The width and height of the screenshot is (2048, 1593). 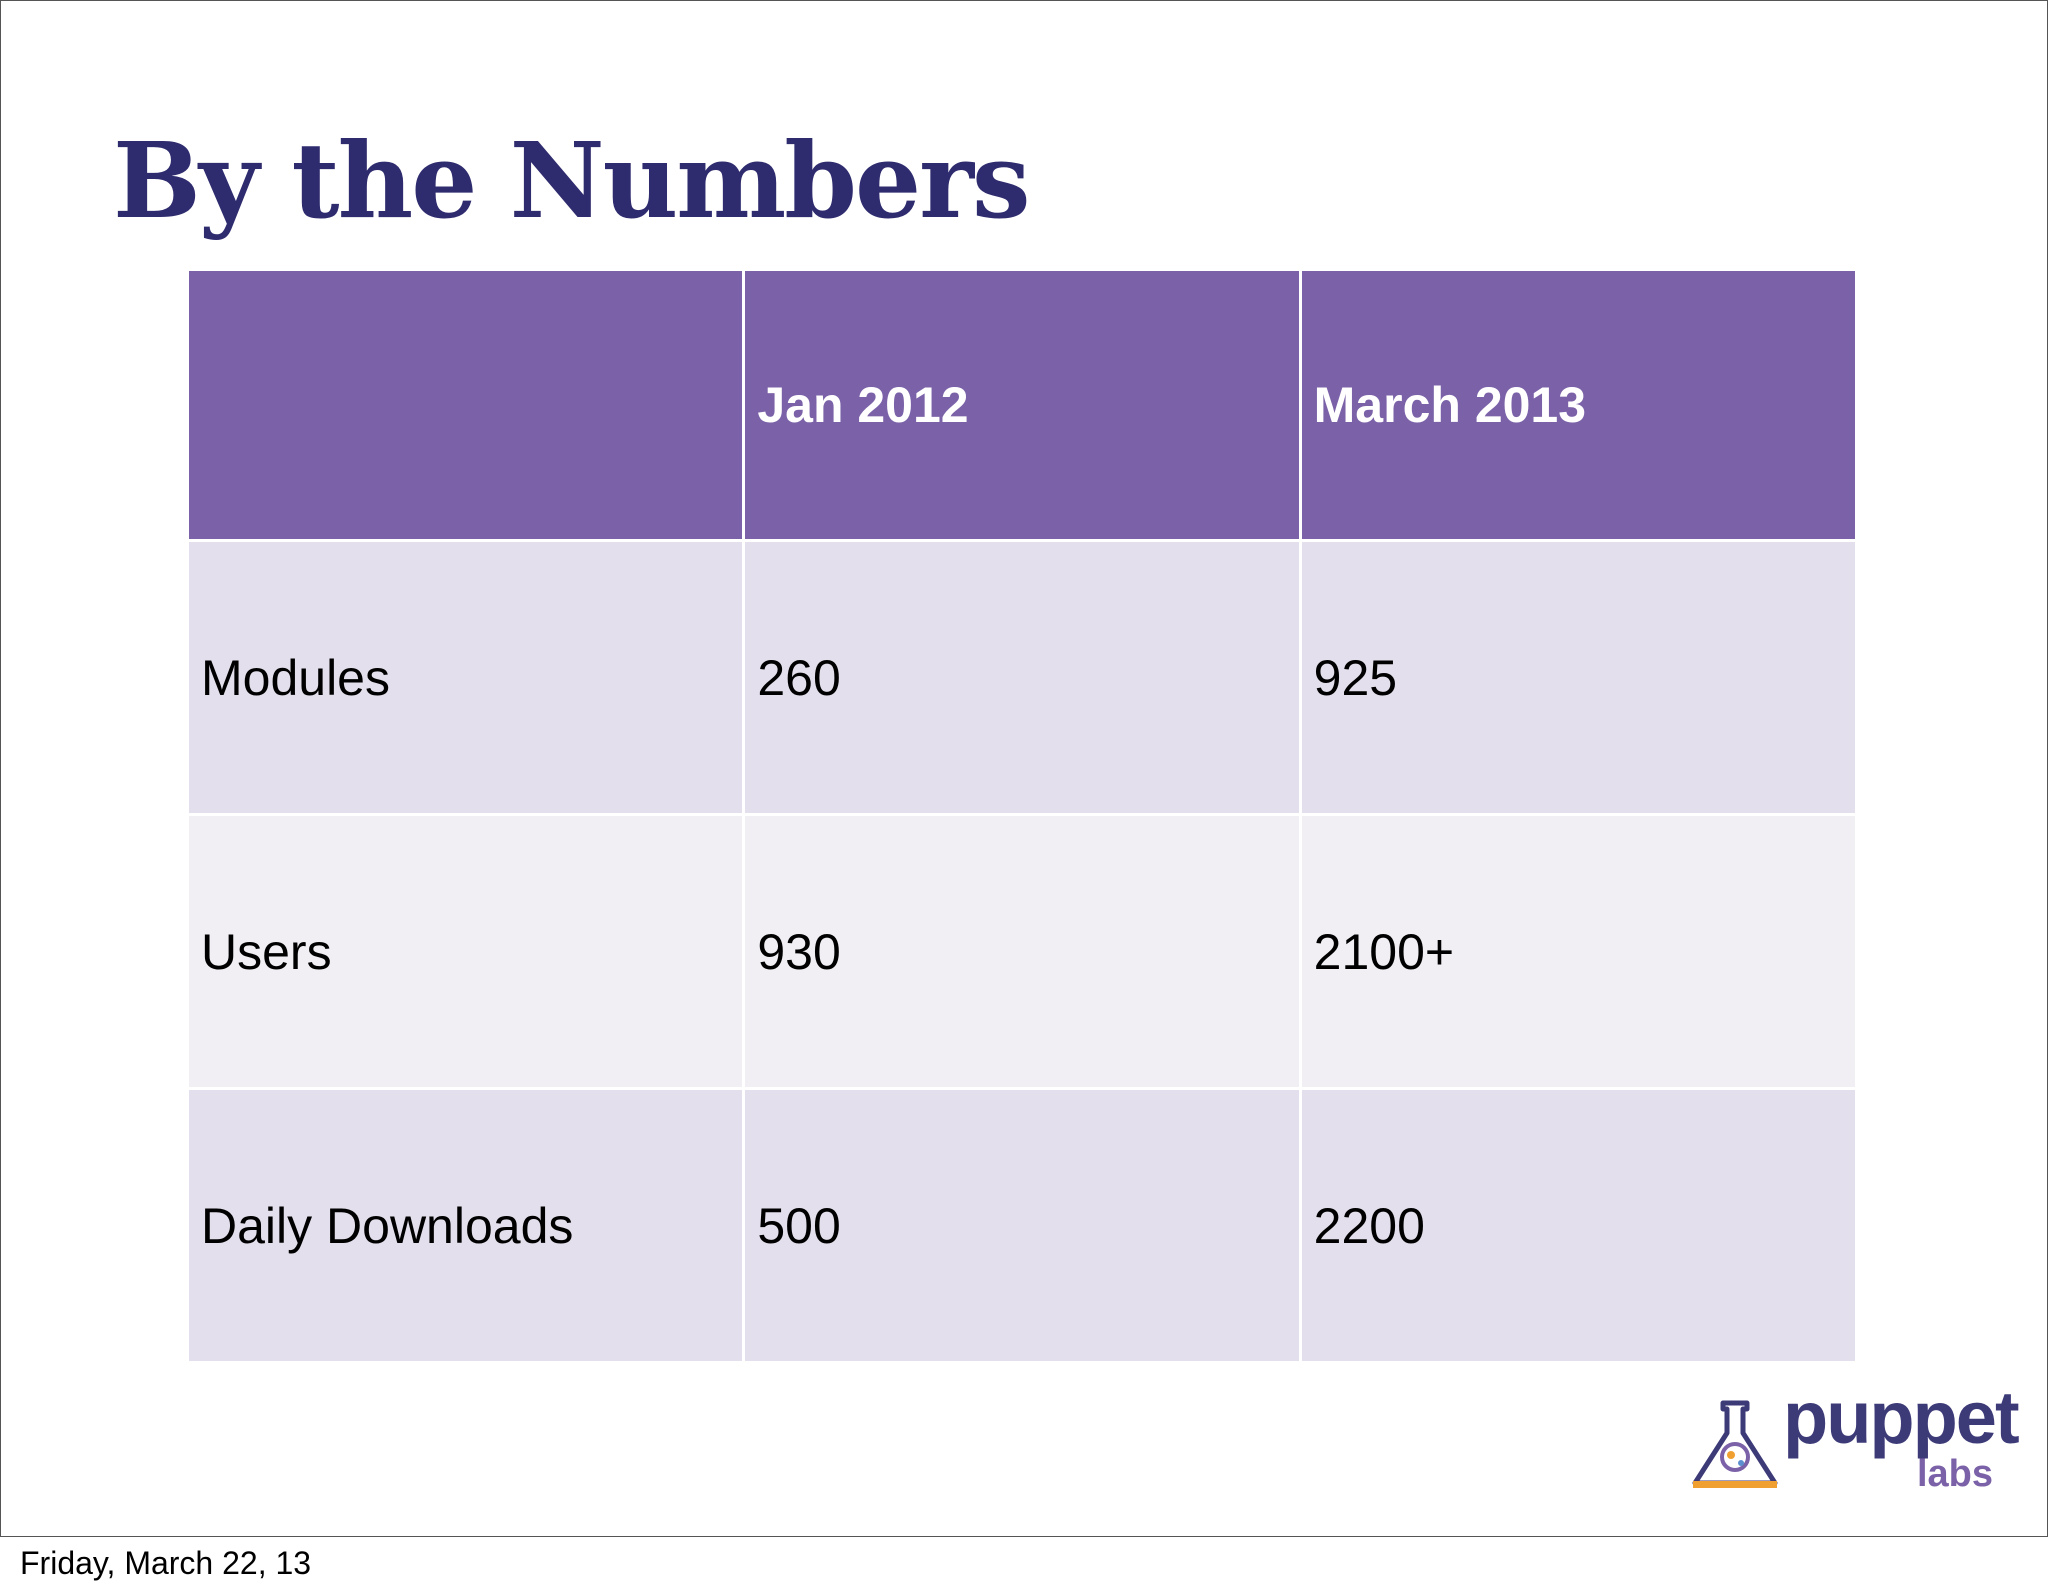 I want to click on flask-icon, so click(x=1735, y=1444).